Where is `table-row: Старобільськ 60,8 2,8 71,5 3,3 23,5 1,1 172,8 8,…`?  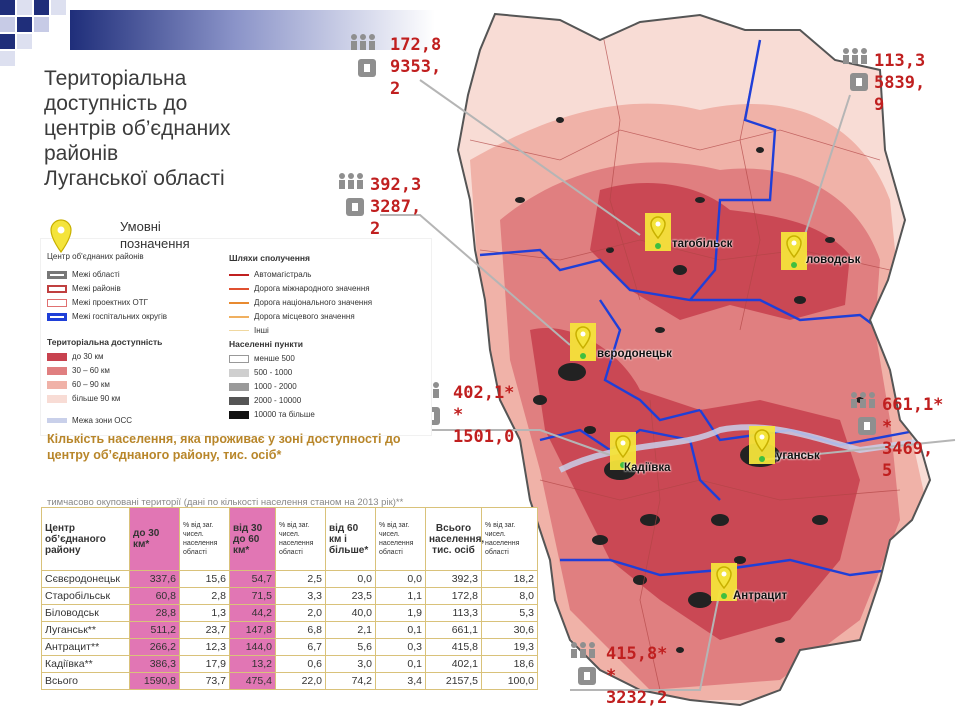 table-row: Старобільськ 60,8 2,8 71,5 3,3 23,5 1,1 172,8 8,… is located at coordinates (289, 596).